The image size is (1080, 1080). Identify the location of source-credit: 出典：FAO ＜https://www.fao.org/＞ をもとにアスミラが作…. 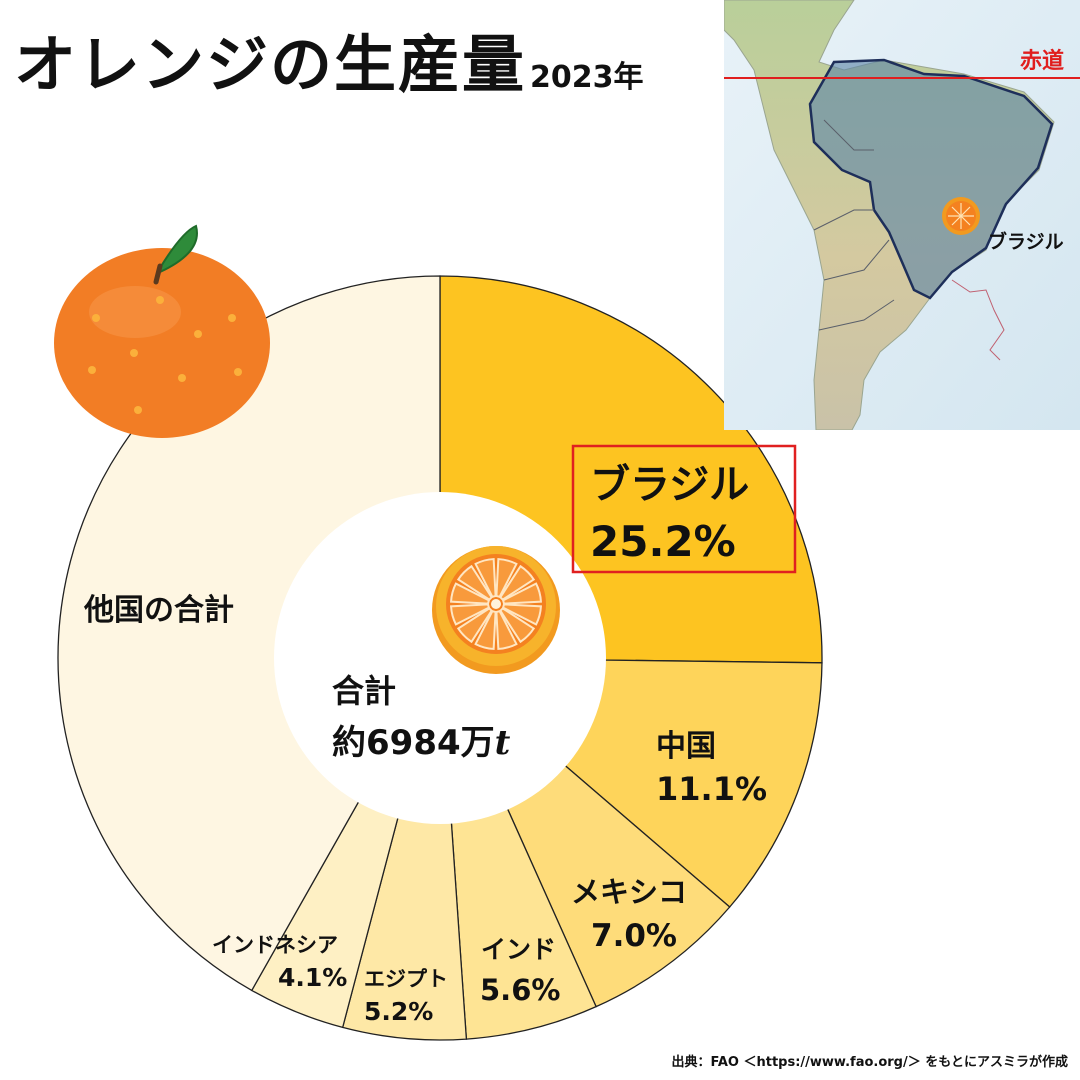
(869, 1062).